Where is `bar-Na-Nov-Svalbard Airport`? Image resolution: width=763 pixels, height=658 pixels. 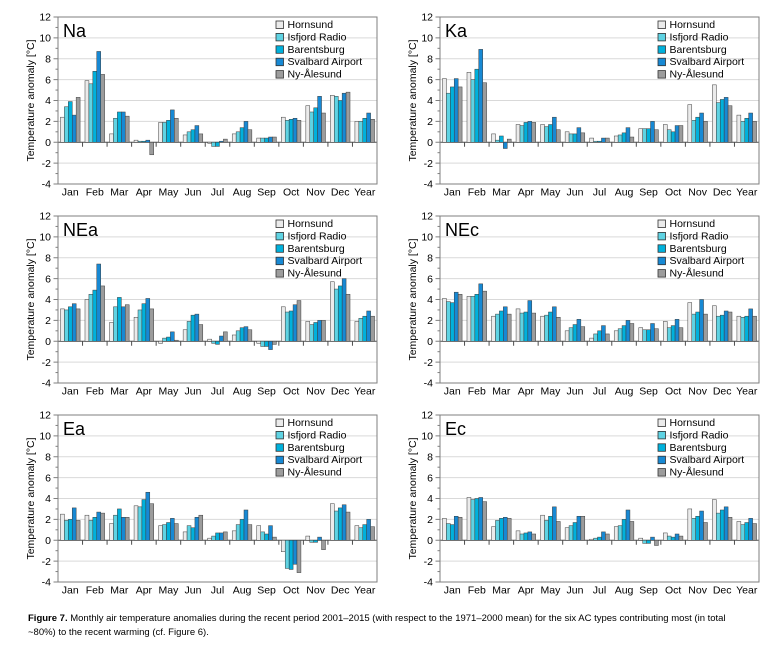 bar-Na-Nov-Svalbard Airport is located at coordinates (319, 119).